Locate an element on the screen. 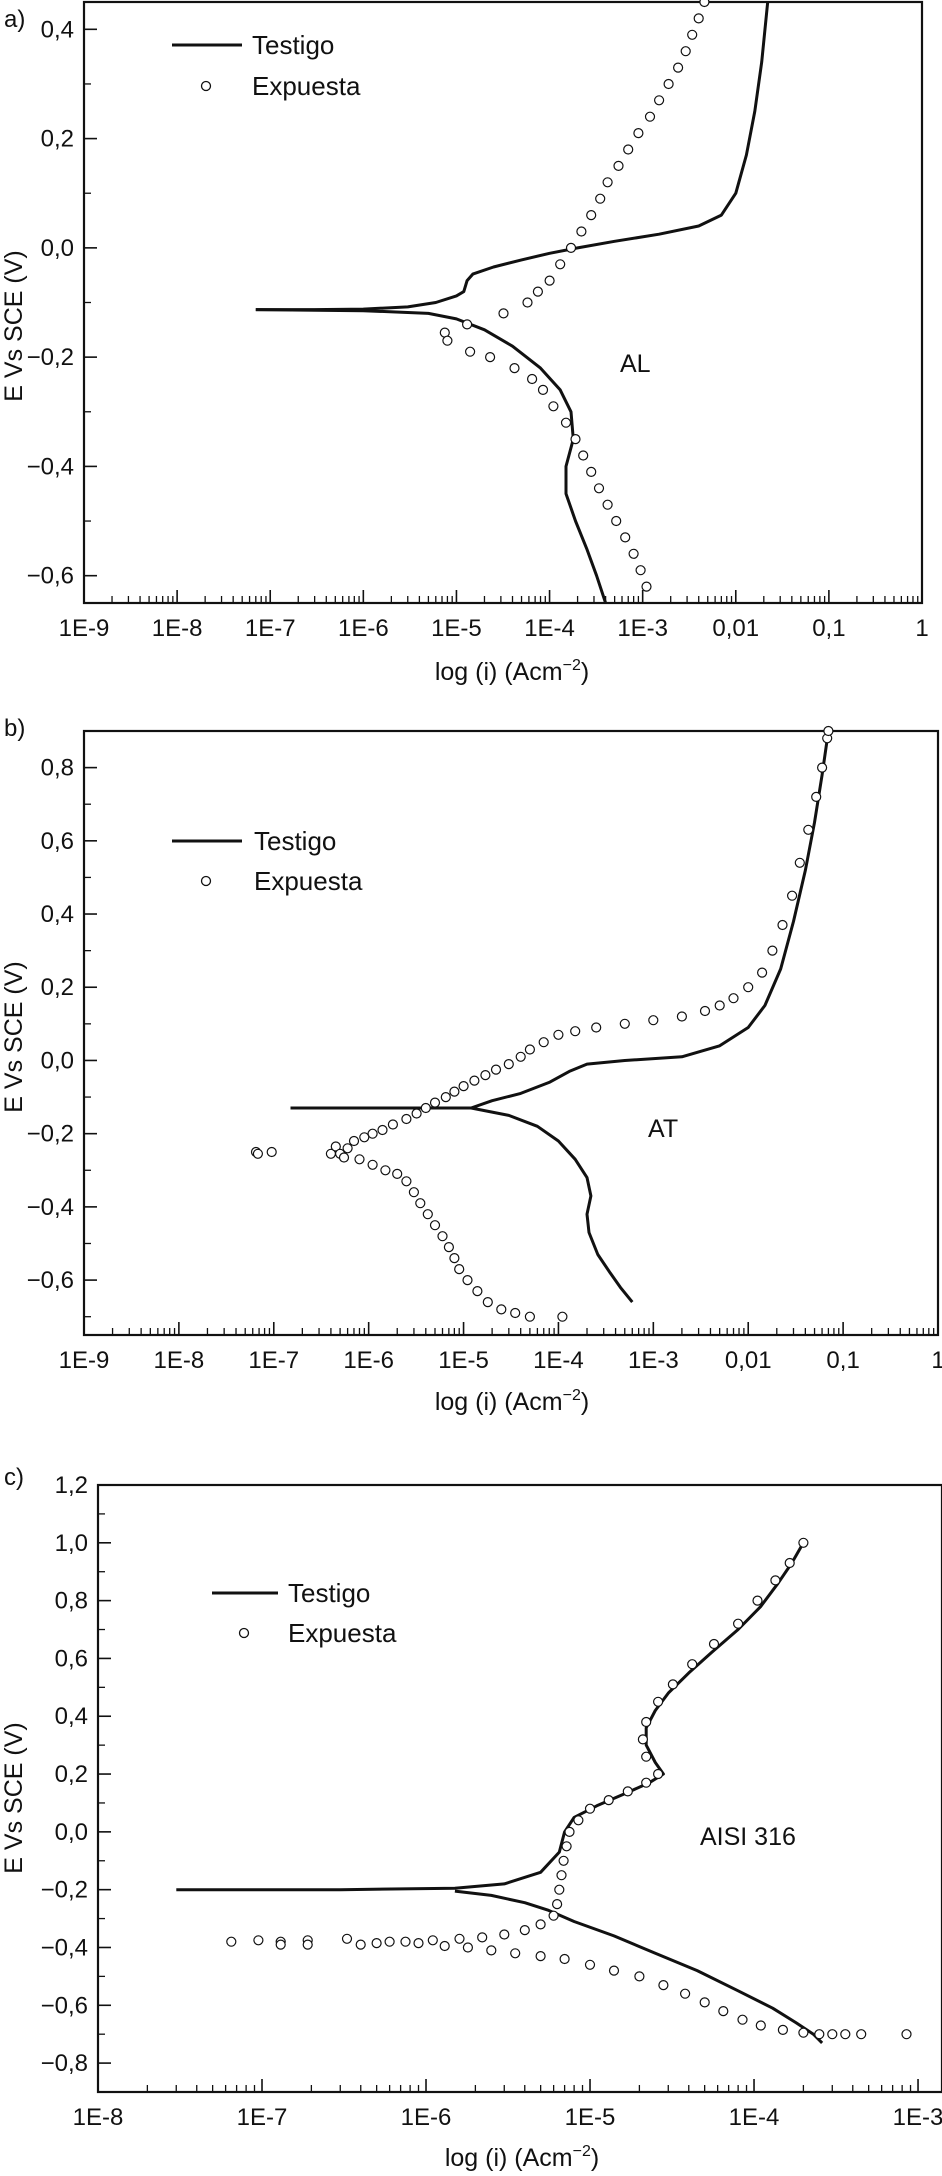 This screenshot has width=942, height=2176. y-tick-label: 1,2 is located at coordinates (71, 1485).